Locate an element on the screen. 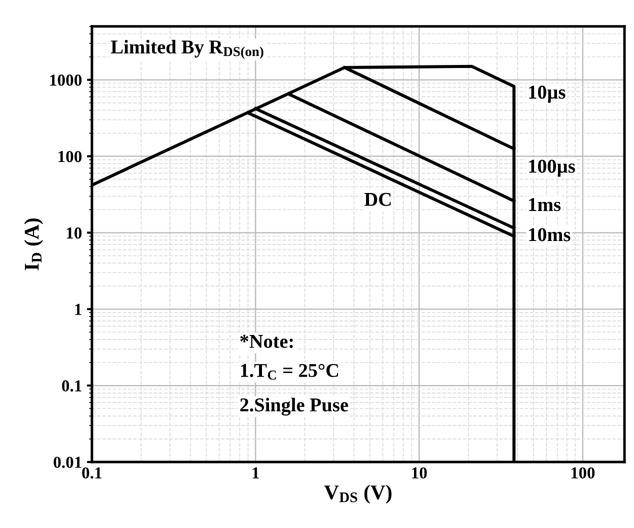  annotation: 1ms is located at coordinates (545, 205).